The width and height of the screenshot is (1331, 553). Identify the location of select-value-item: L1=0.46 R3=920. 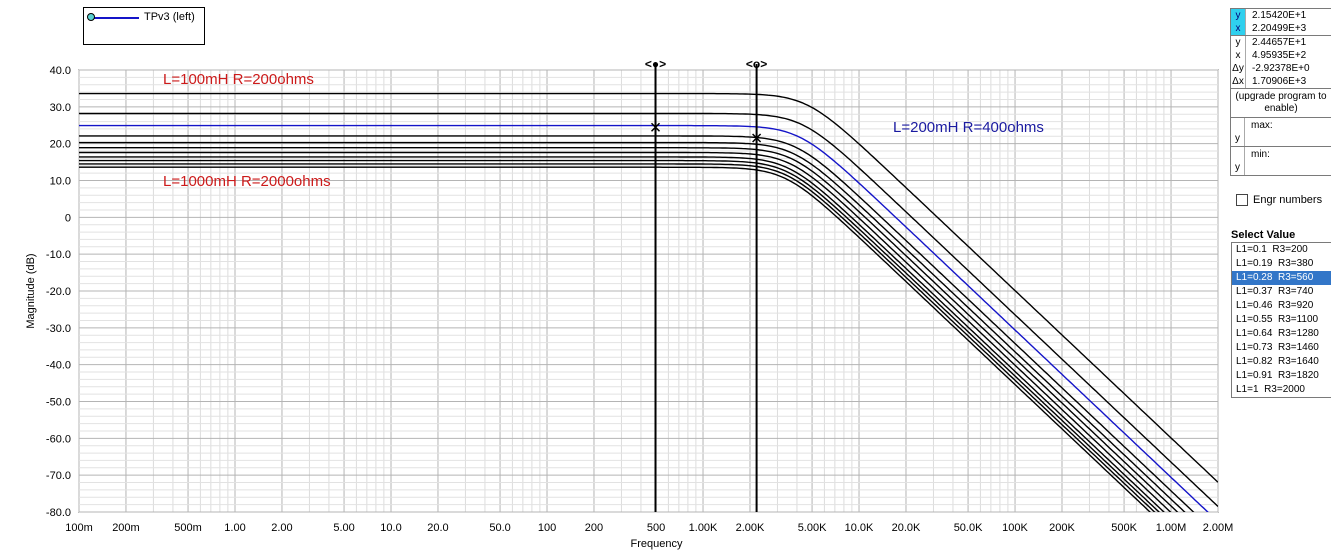
(1275, 305).